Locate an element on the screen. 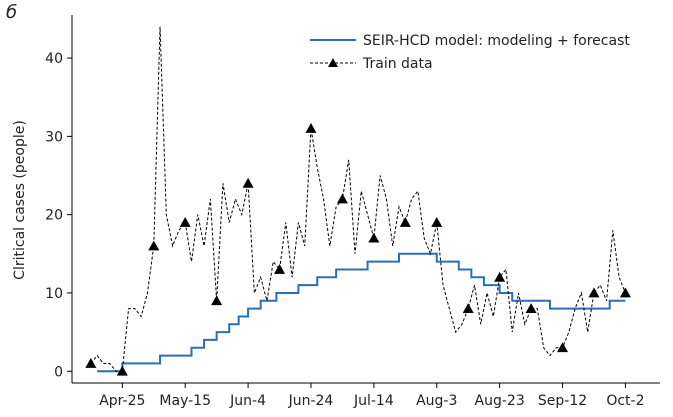  x-tick-label: Jun-4 is located at coordinates (247, 401).